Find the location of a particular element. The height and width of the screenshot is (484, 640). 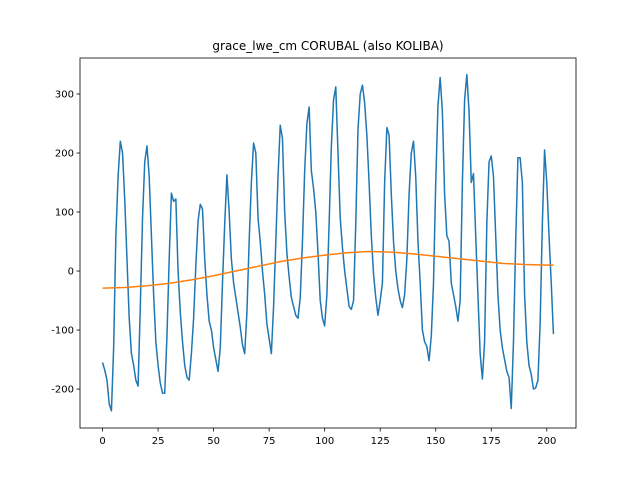

x-tick-label: 175 is located at coordinates (491, 441).